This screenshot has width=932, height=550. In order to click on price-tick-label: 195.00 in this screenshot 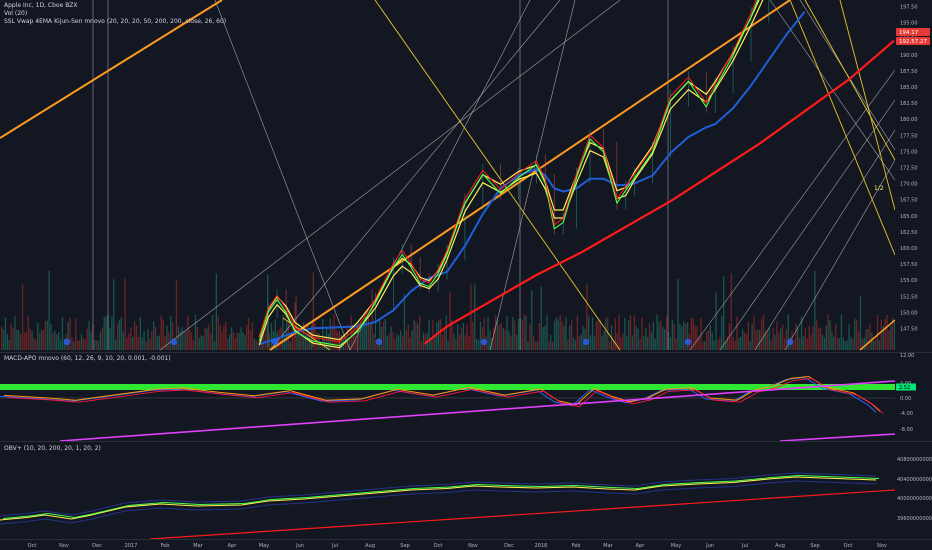, I will do `click(909, 24)`.